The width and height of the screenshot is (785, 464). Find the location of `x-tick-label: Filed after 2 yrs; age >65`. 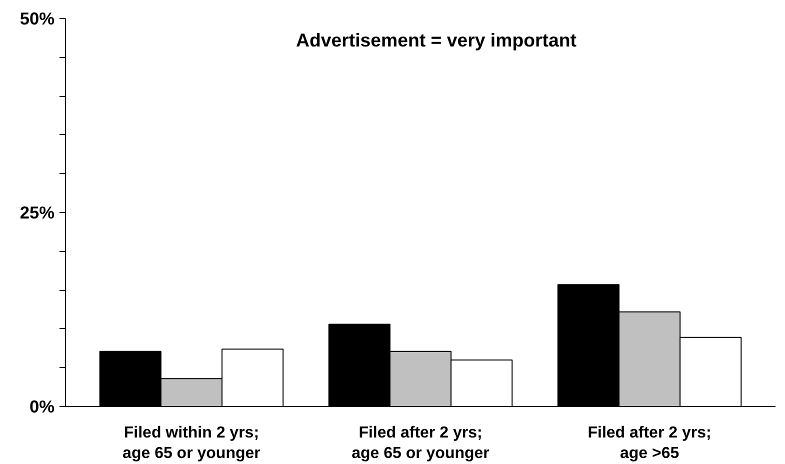

x-tick-label: Filed after 2 yrs; age >65 is located at coordinates (650, 443).